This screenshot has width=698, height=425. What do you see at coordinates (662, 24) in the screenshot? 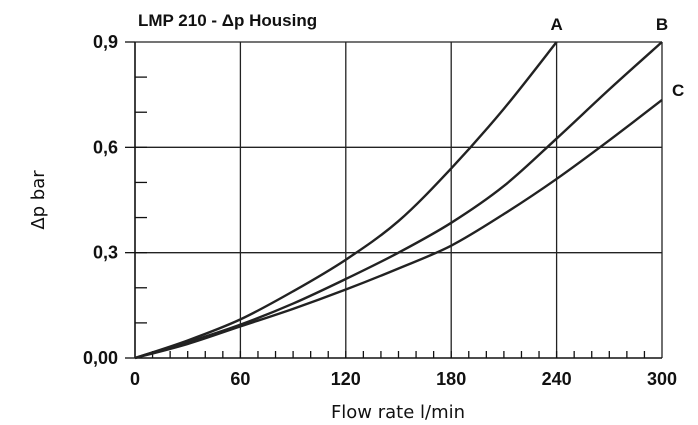
I see `series-B-label: B` at bounding box center [662, 24].